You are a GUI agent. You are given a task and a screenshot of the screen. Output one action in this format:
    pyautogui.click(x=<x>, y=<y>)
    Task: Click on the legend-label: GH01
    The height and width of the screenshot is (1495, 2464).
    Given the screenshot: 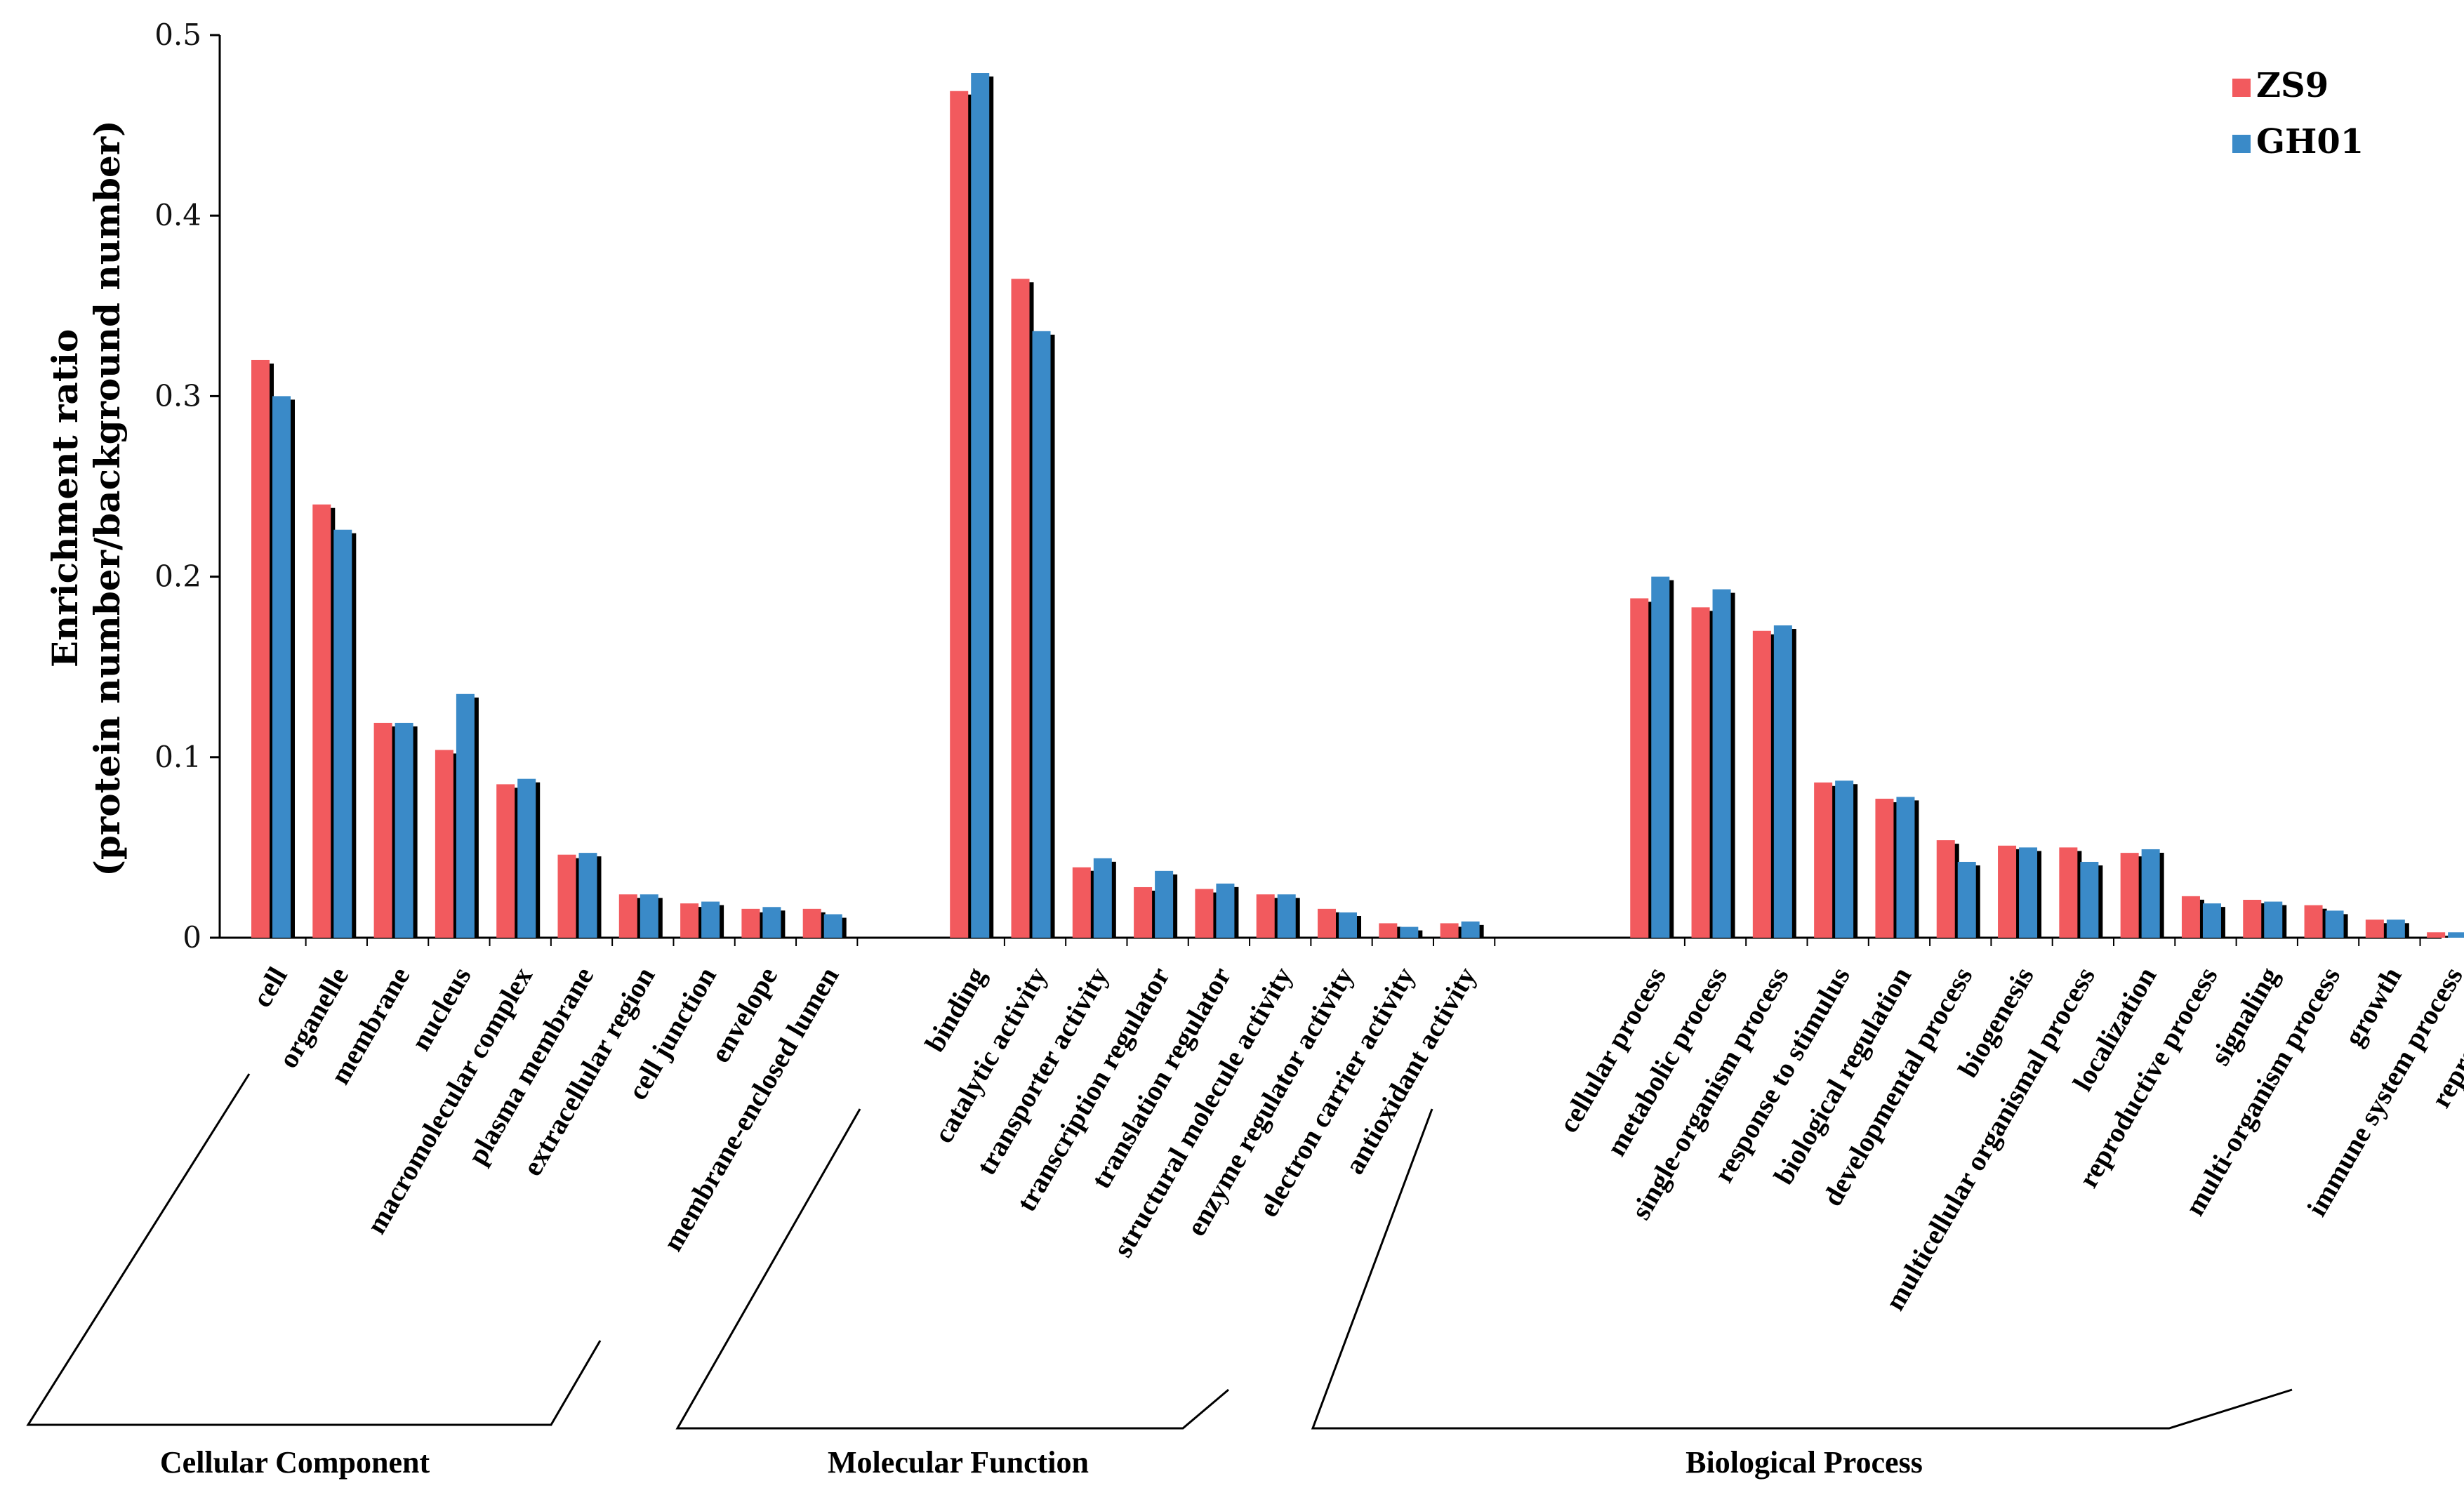 What is the action you would take?
    pyautogui.click(x=2310, y=141)
    